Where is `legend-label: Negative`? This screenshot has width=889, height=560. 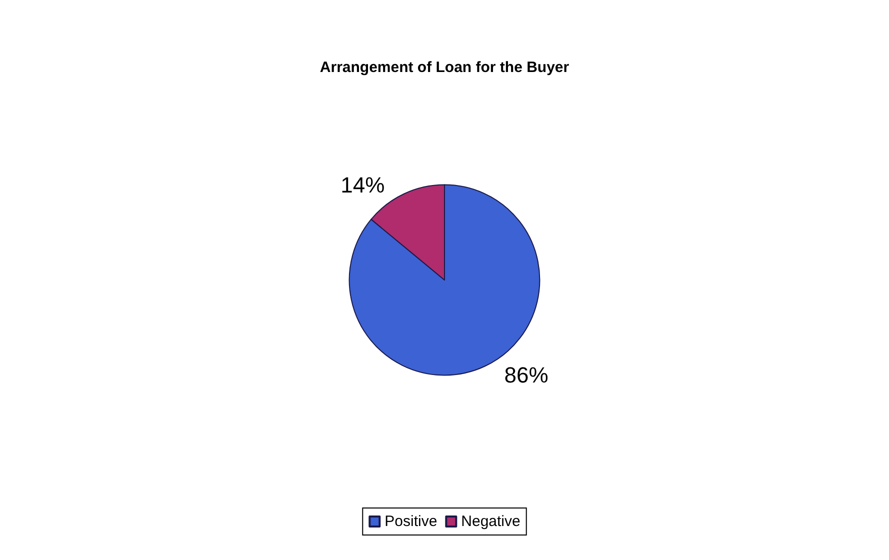 legend-label: Negative is located at coordinates (490, 521).